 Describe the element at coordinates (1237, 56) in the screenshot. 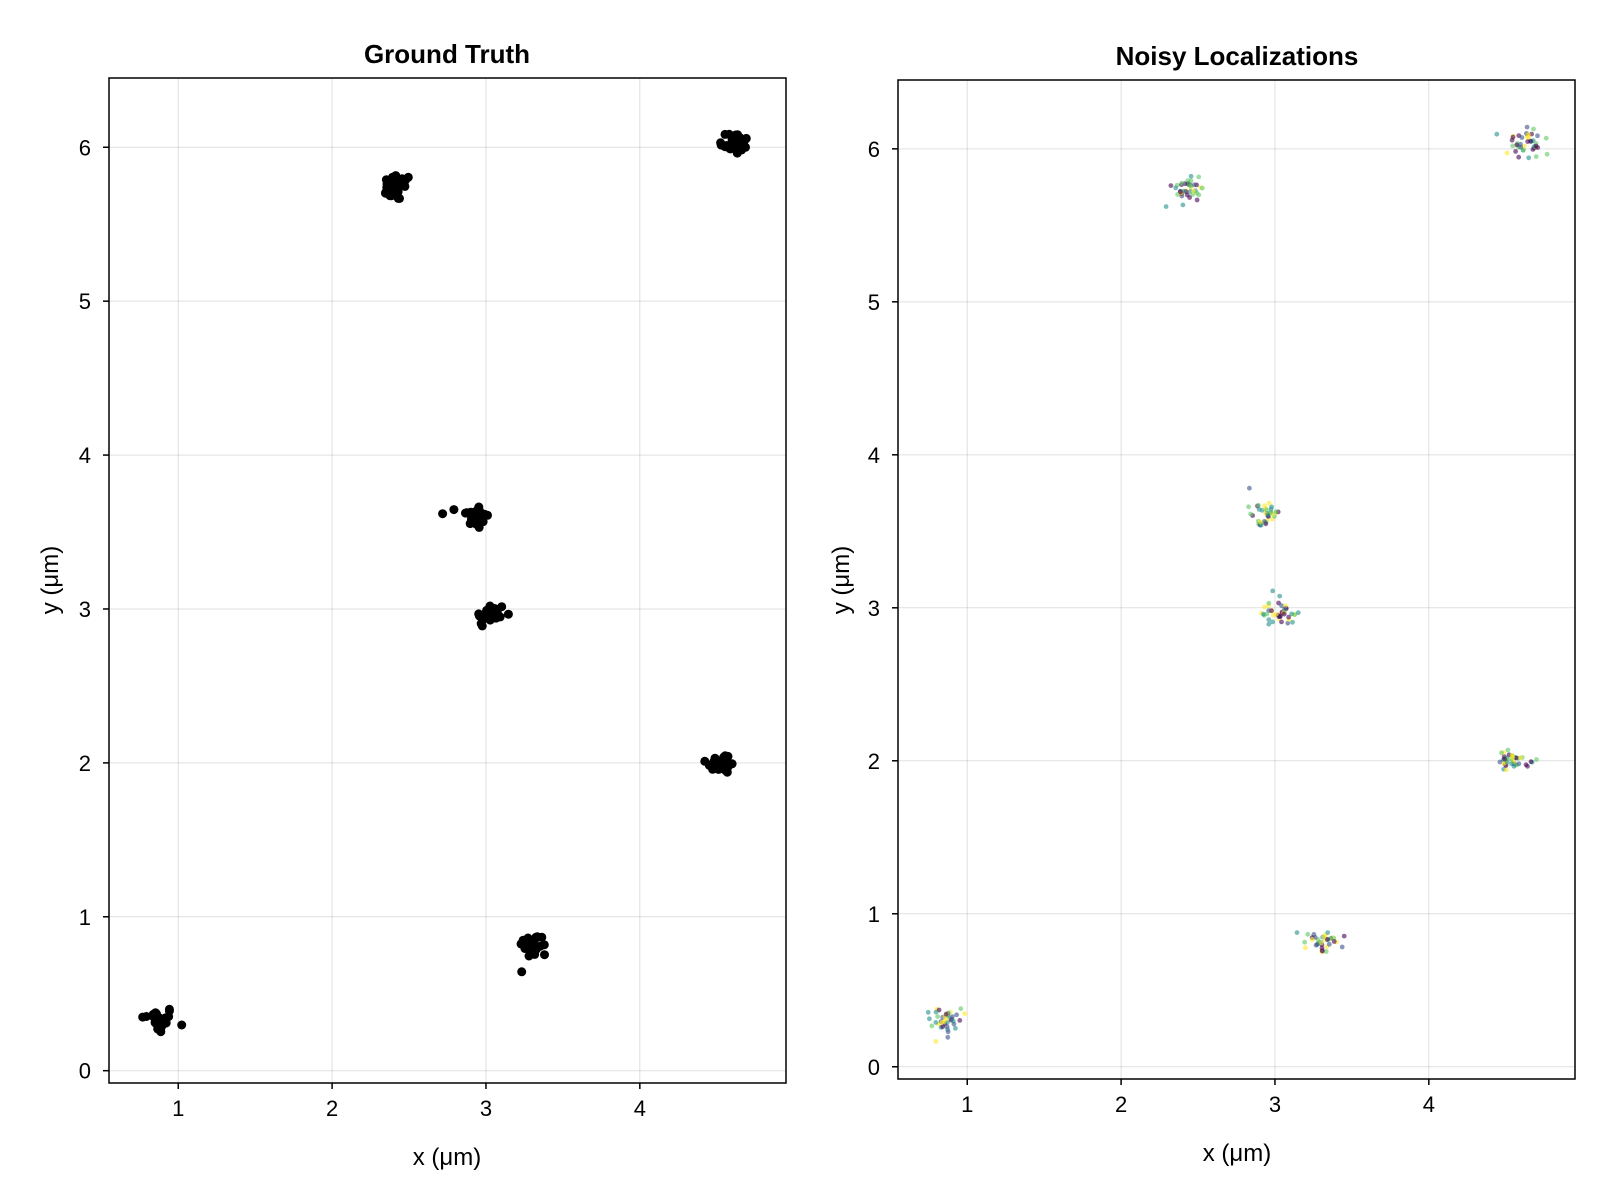

I see `panel-title: Noisy Localizations` at that location.